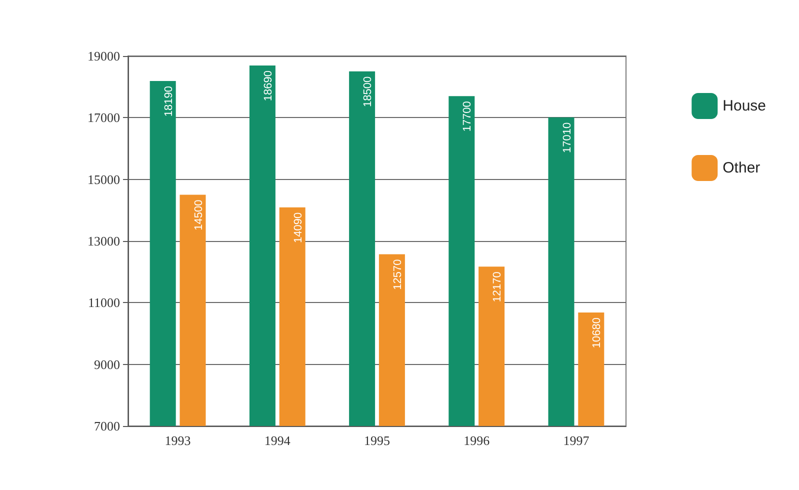  Describe the element at coordinates (741, 168) in the screenshot. I see `legend-label: Other` at that location.